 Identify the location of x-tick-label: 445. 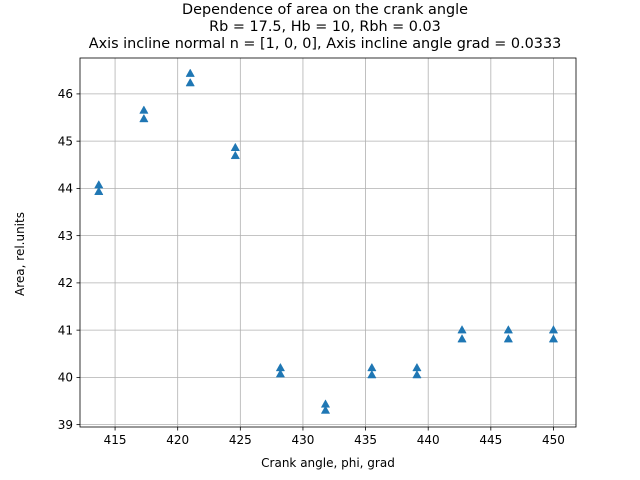
(490, 440).